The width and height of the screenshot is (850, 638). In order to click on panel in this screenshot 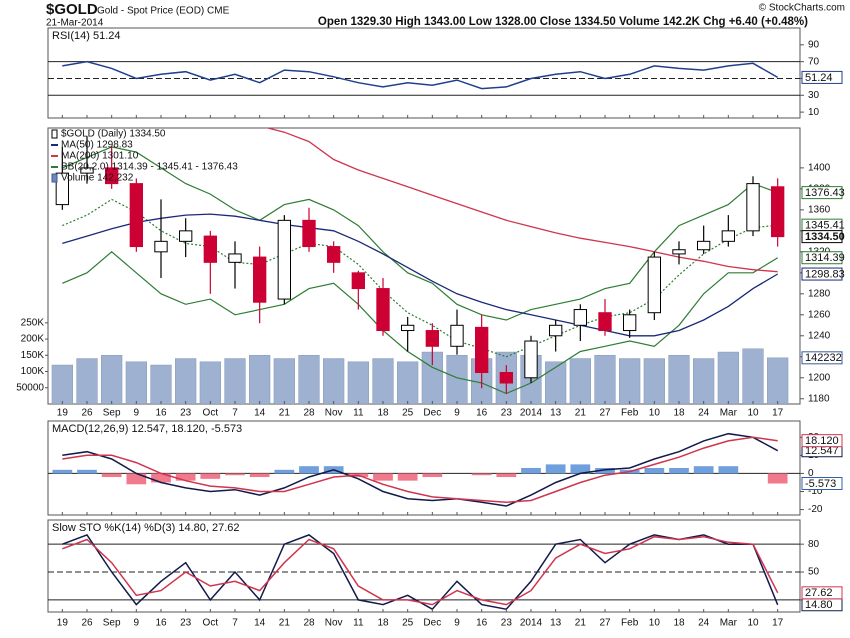, I will do `click(424, 73)`.